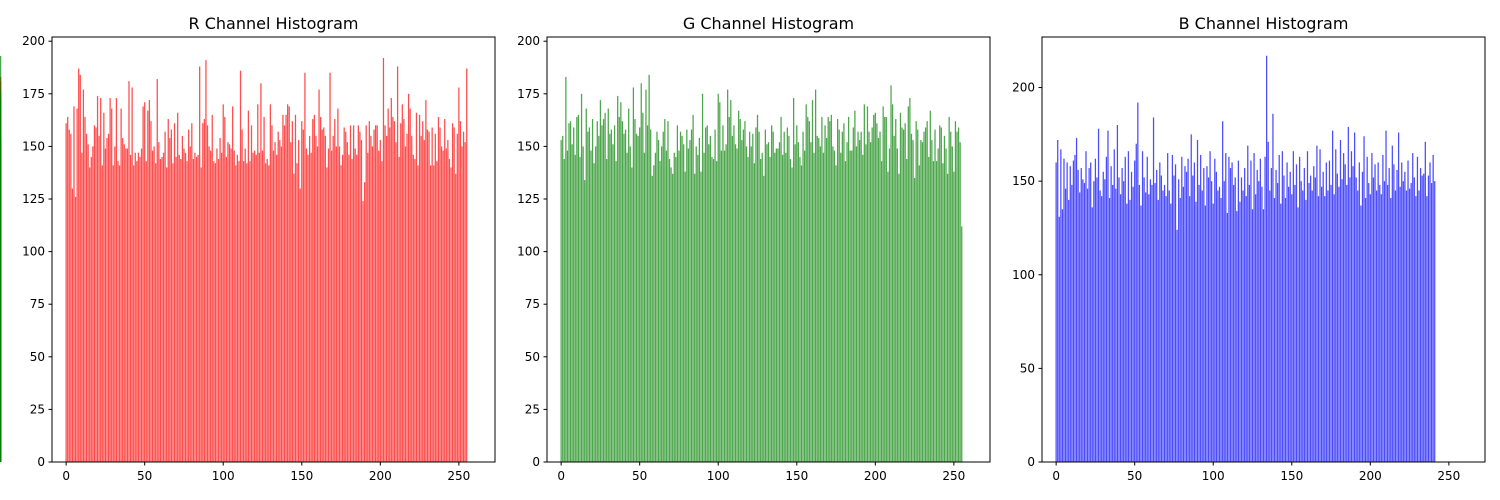 The width and height of the screenshot is (1500, 500). What do you see at coordinates (768, 23) in the screenshot?
I see `g-chart-title: G Channel Histogram` at bounding box center [768, 23].